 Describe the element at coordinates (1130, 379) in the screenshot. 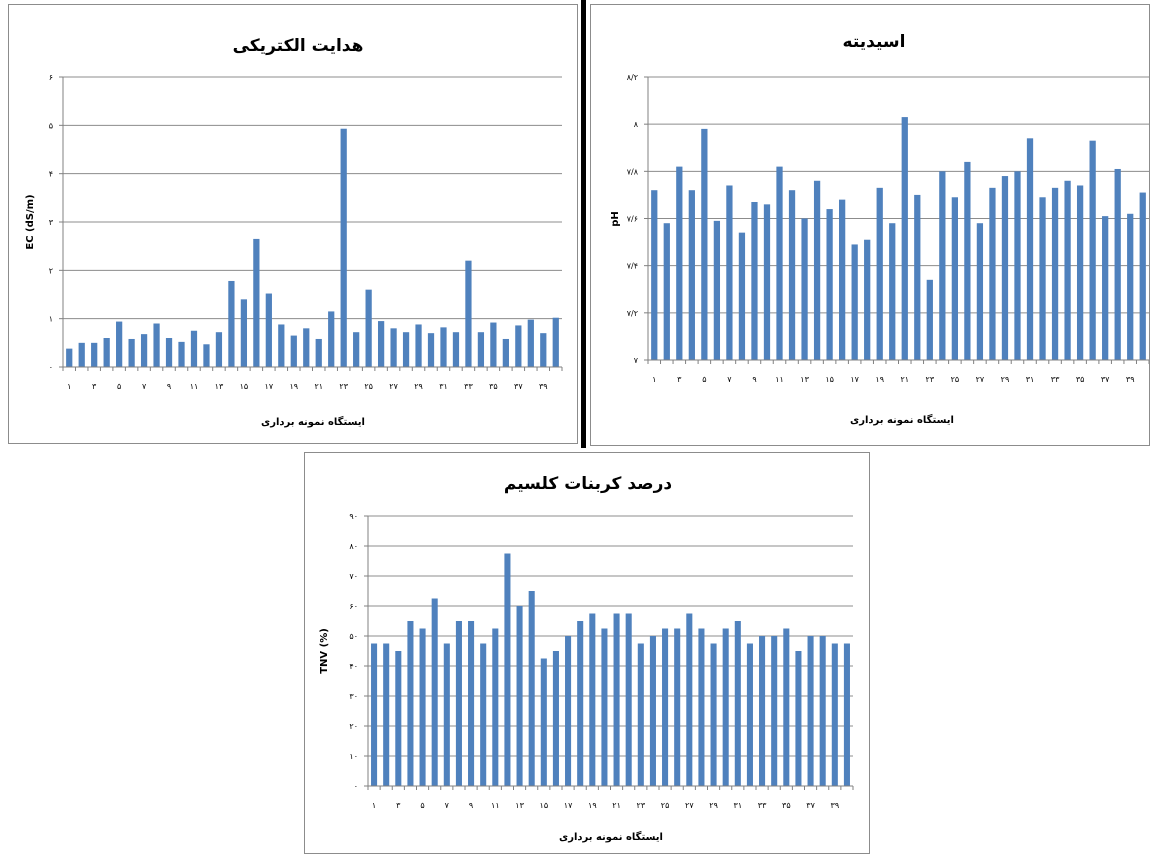

I see `ph-xtick-label: ۳۹` at that location.